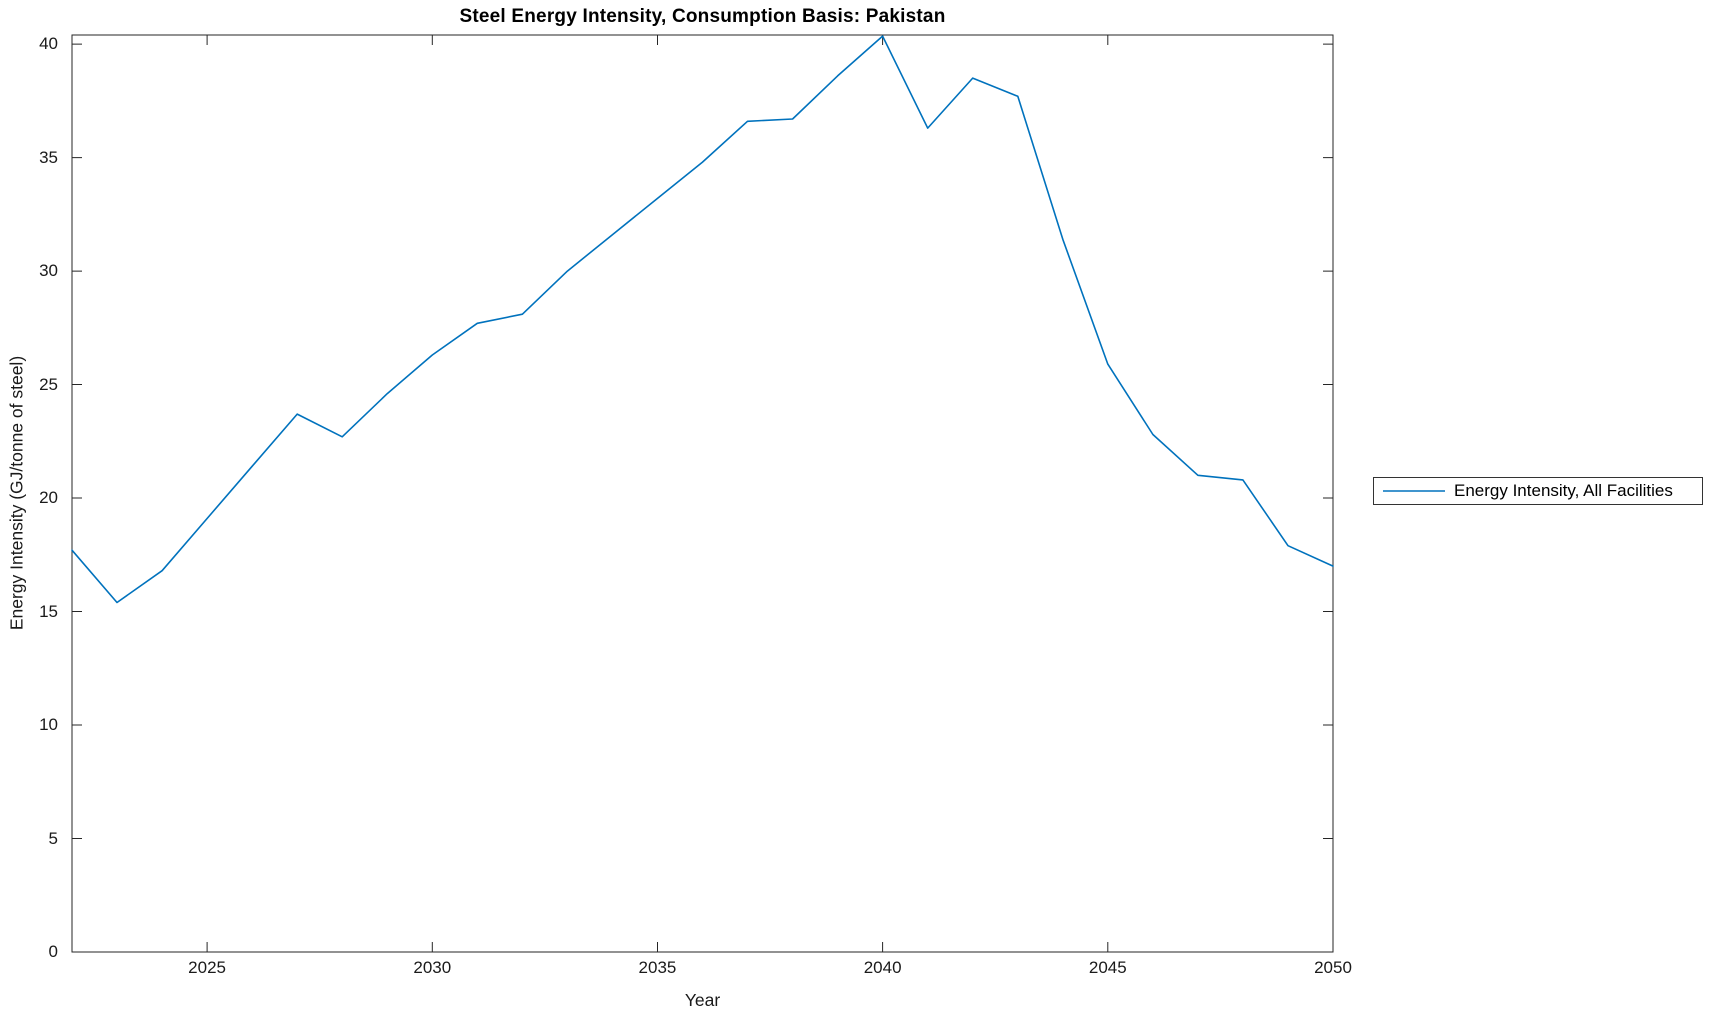  I want to click on y-tick-label: 15, so click(48, 611).